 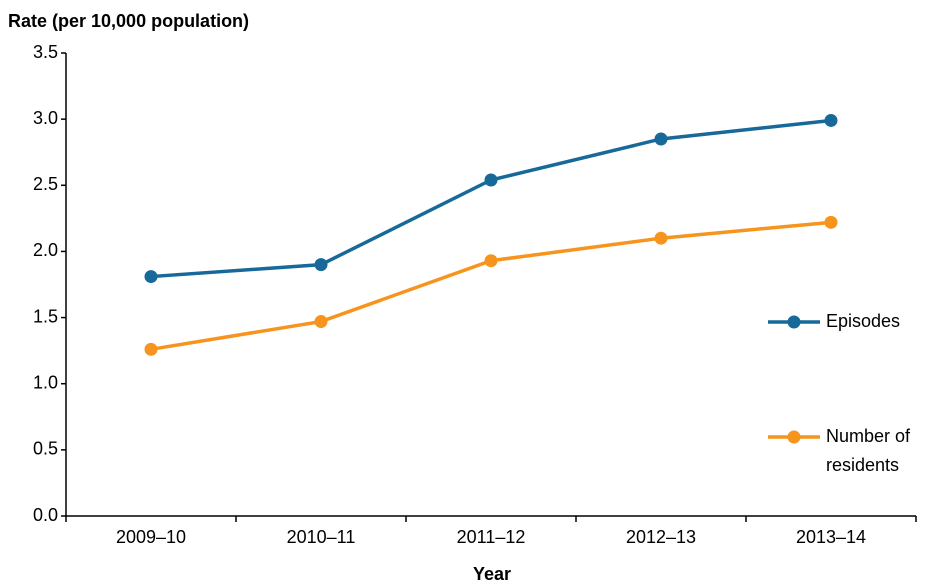 What do you see at coordinates (45, 382) in the screenshot?
I see `y-tick-label: 1.0` at bounding box center [45, 382].